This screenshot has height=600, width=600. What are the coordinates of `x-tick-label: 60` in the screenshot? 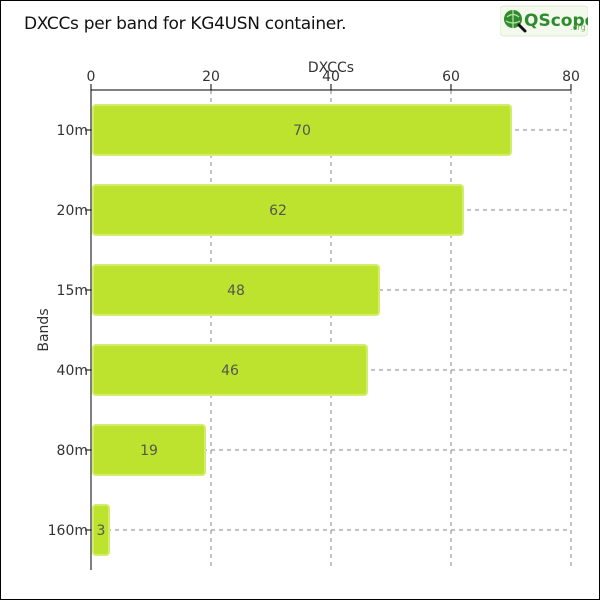 It's located at (451, 77).